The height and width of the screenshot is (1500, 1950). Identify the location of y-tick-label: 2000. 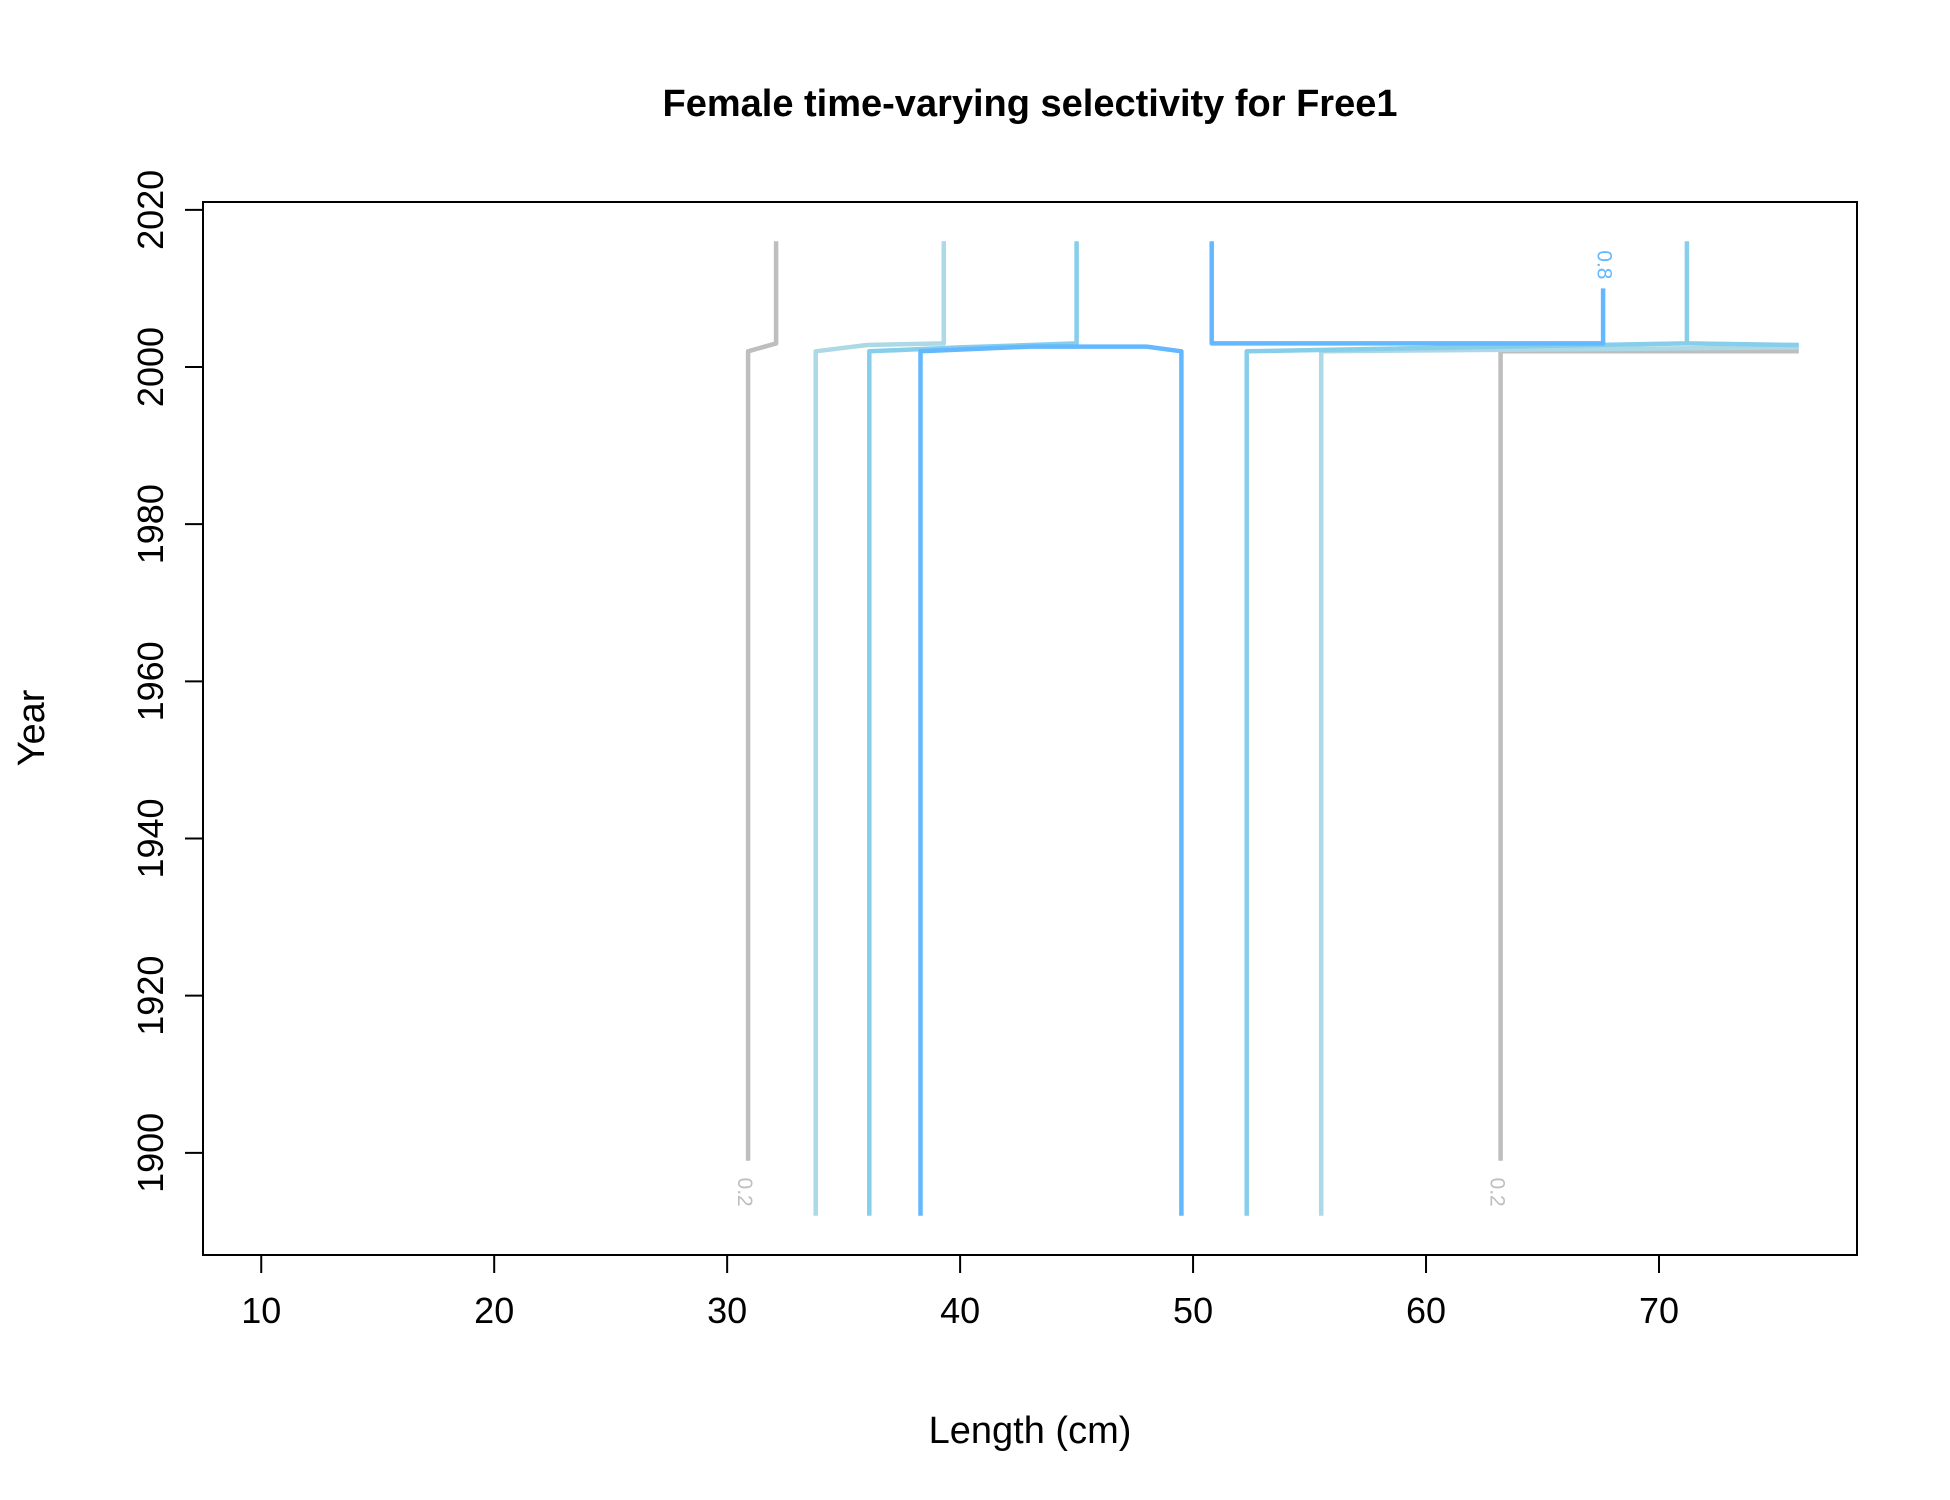
(150, 367).